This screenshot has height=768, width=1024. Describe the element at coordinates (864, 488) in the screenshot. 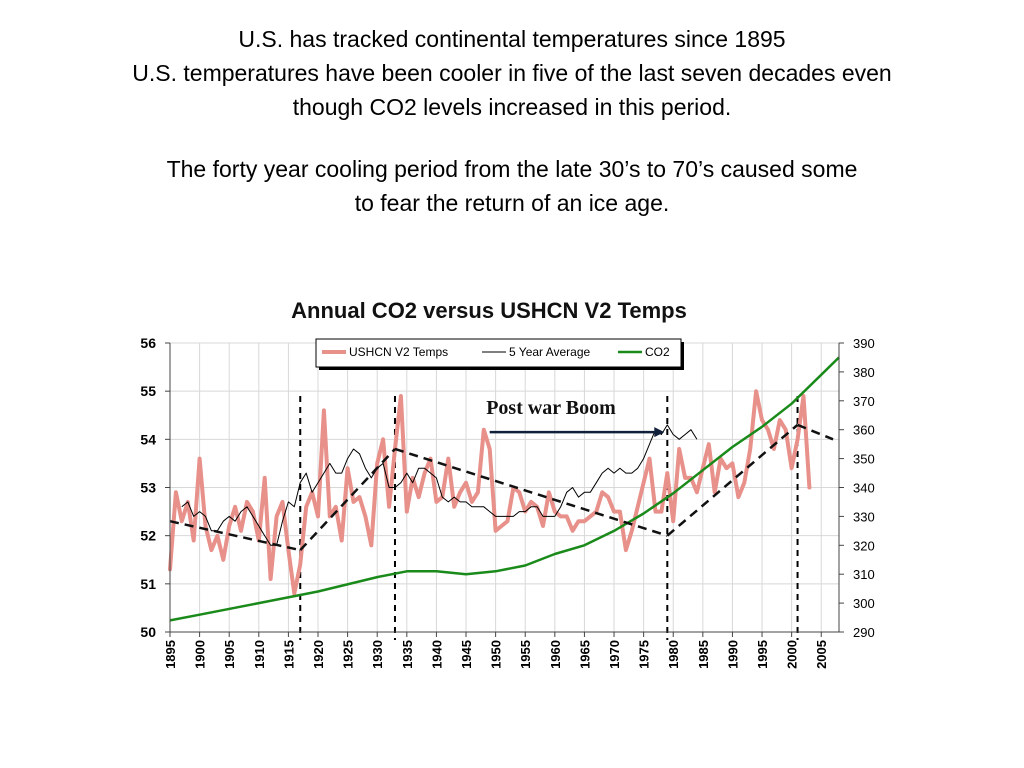

I see `y2-tick-label: 340` at that location.